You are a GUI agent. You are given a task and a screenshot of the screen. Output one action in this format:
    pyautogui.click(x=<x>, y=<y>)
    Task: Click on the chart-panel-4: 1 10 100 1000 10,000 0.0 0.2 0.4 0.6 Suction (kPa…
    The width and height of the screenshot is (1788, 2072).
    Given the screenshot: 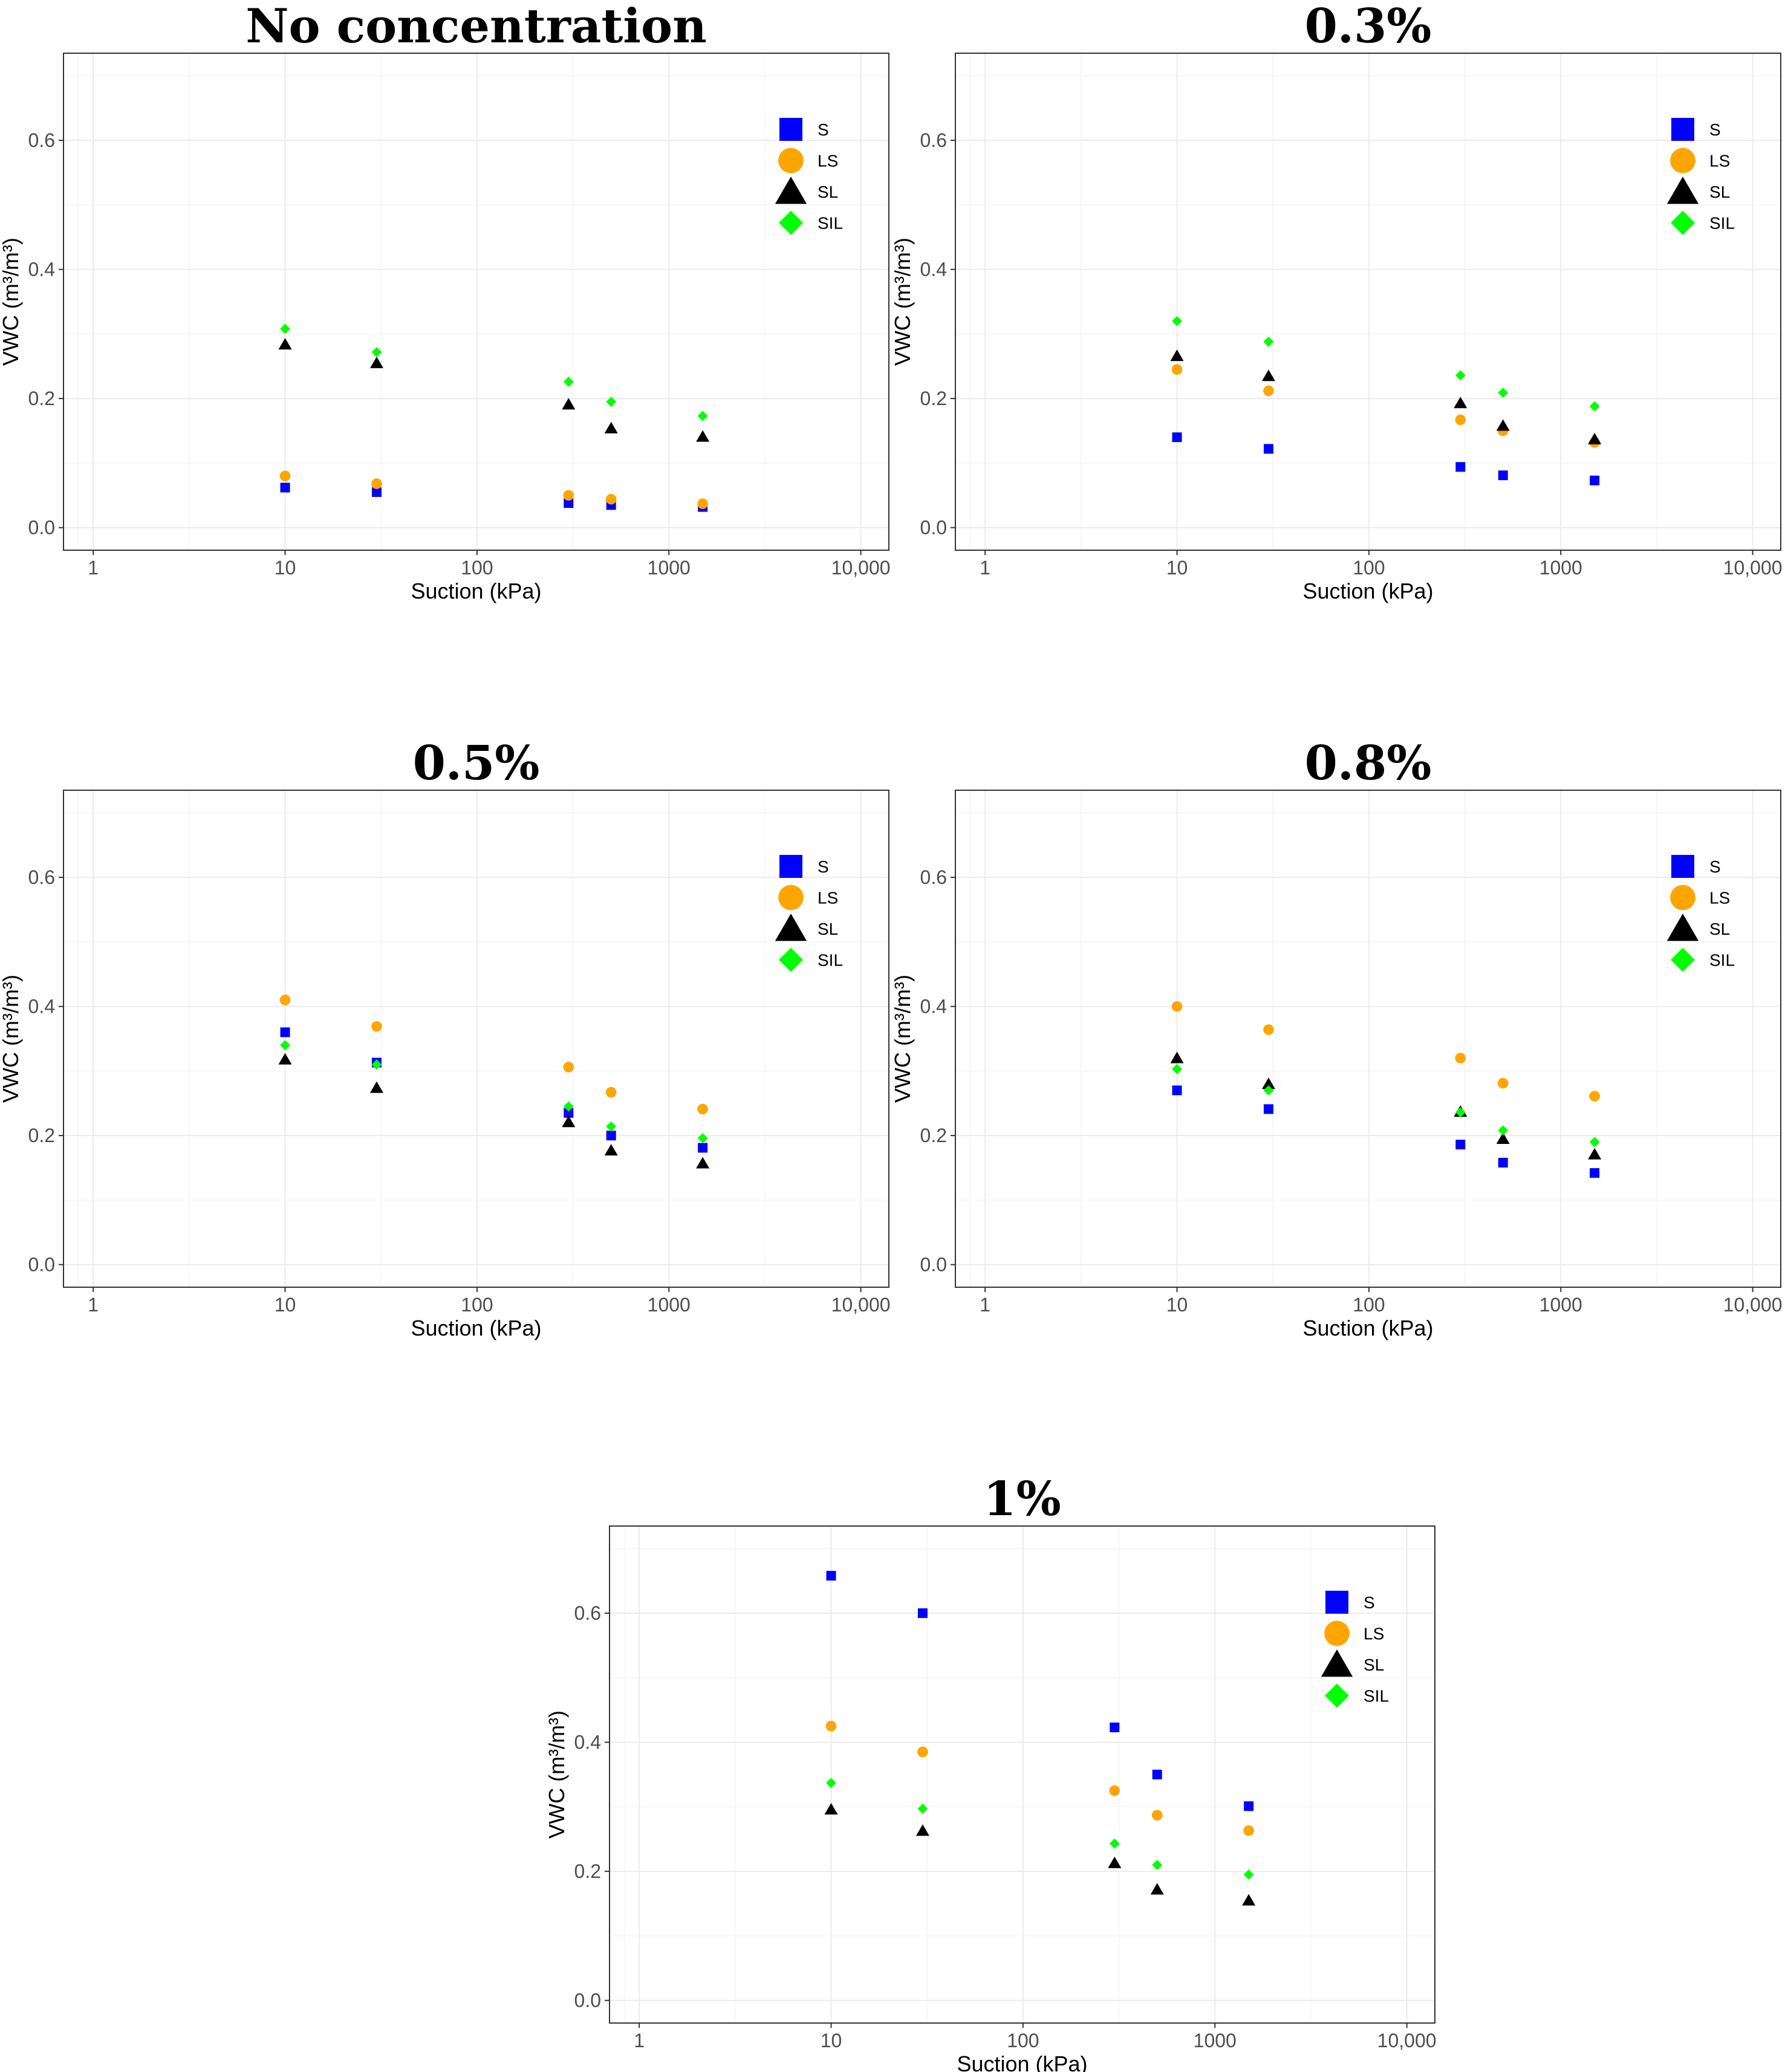 What is the action you would take?
    pyautogui.click(x=1337, y=1038)
    